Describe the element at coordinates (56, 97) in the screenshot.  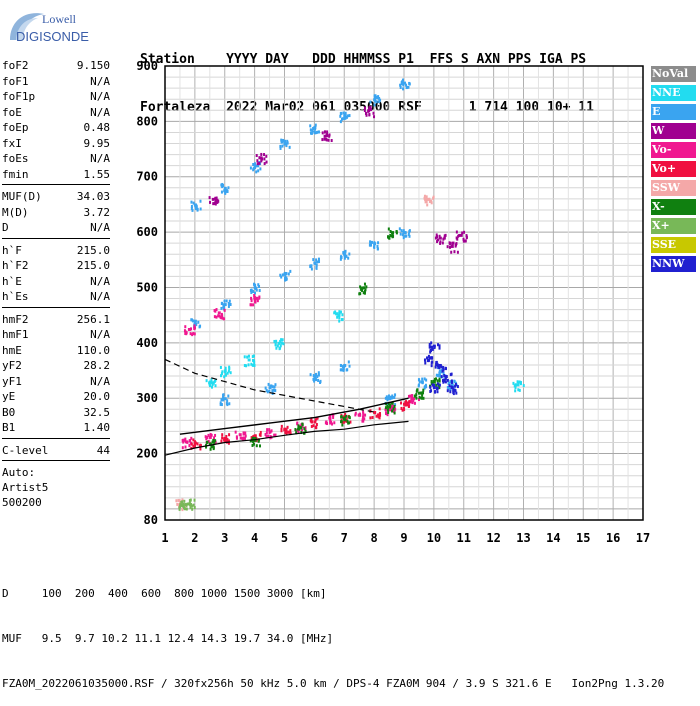
I see `param-row: foF1p N/A` at that location.